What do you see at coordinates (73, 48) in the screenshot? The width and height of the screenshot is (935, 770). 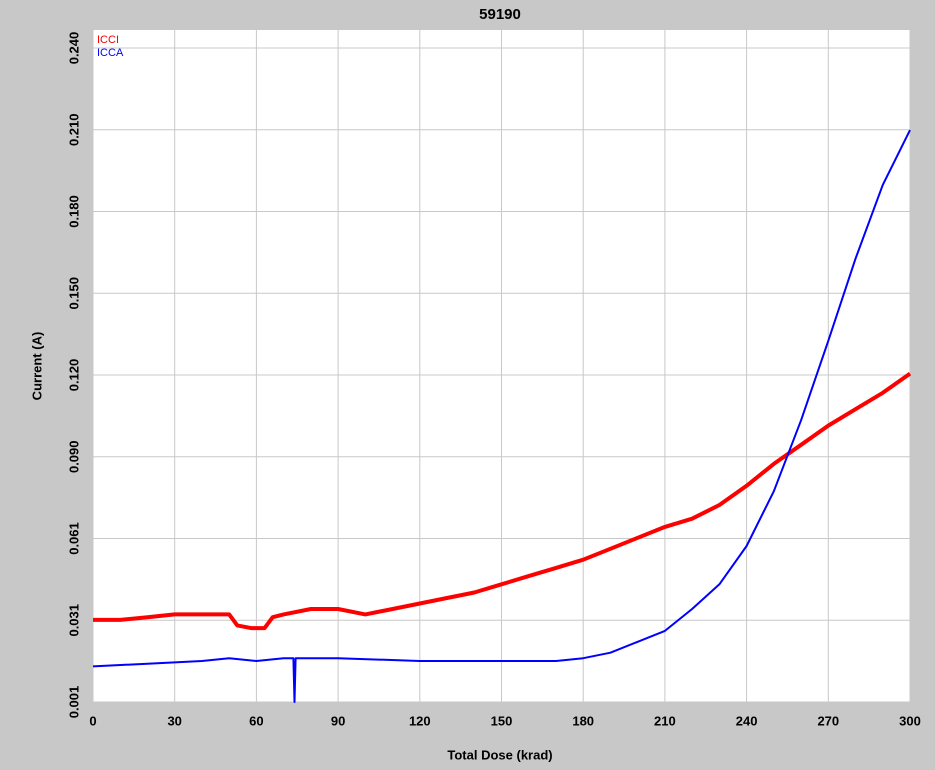 I see `y-tick-label: 0.240` at bounding box center [73, 48].